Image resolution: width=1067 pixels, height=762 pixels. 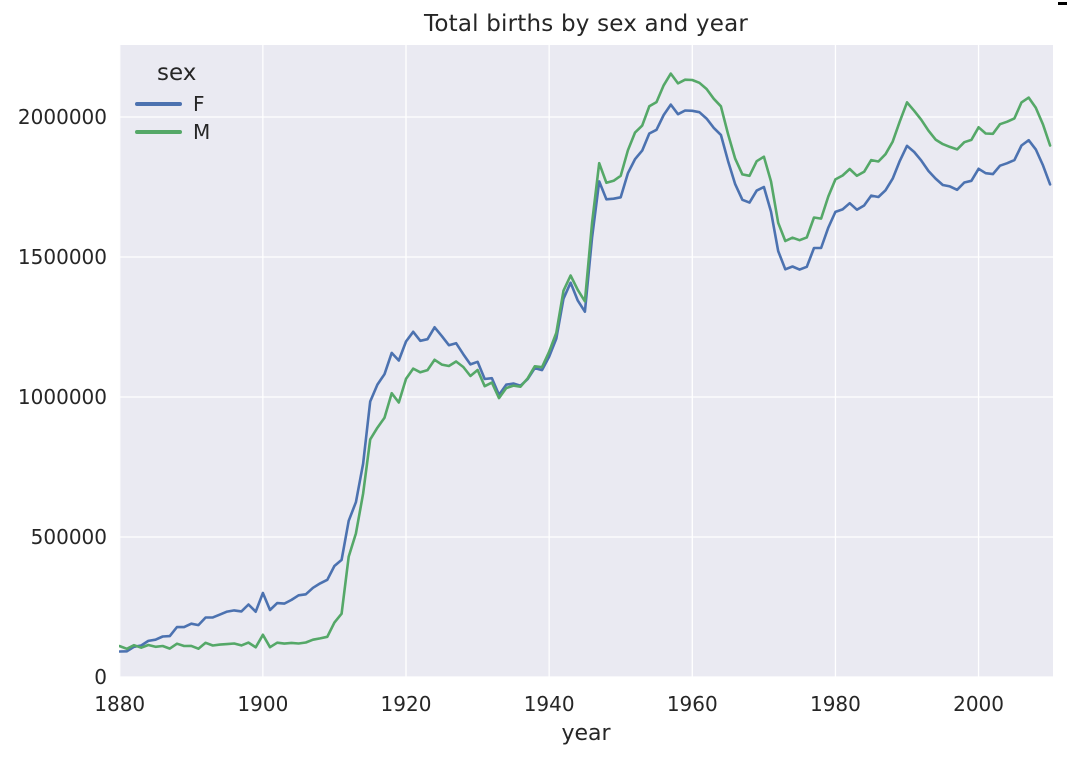 What do you see at coordinates (202, 132) in the screenshot?
I see `legend-label-m: M` at bounding box center [202, 132].